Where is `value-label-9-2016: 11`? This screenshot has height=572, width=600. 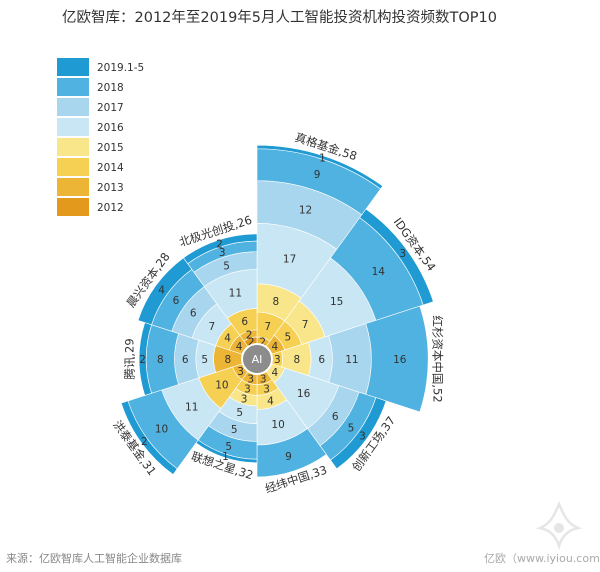
value-label-9-2016: 11 is located at coordinates (235, 293).